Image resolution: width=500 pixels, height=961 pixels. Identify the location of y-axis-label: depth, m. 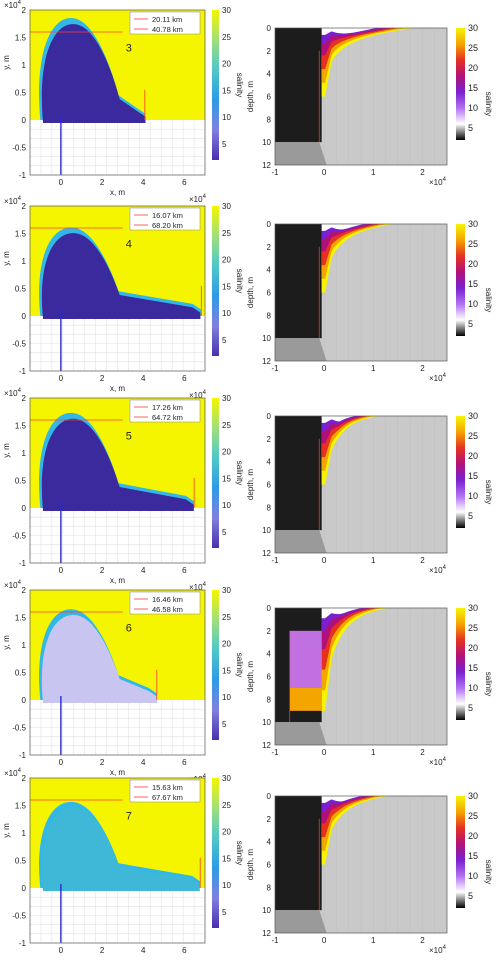
(250, 676).